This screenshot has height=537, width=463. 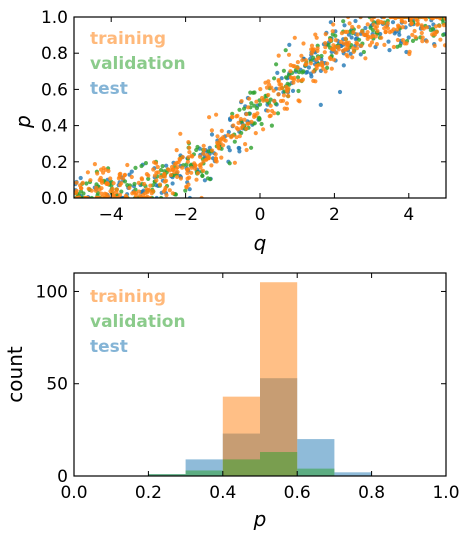 I want to click on x-axis-label-main: q, so click(x=260, y=243).